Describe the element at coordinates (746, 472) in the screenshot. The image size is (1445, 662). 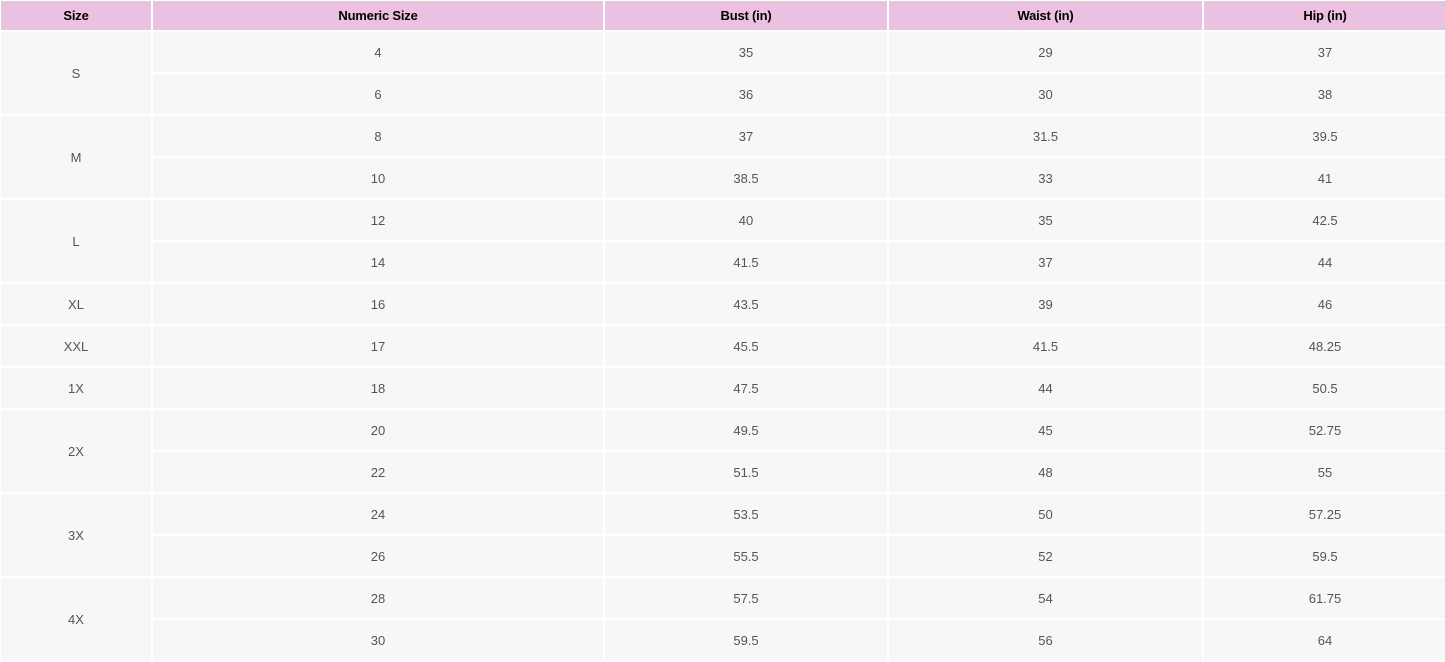
I see `bust-cell: 51.5` at that location.